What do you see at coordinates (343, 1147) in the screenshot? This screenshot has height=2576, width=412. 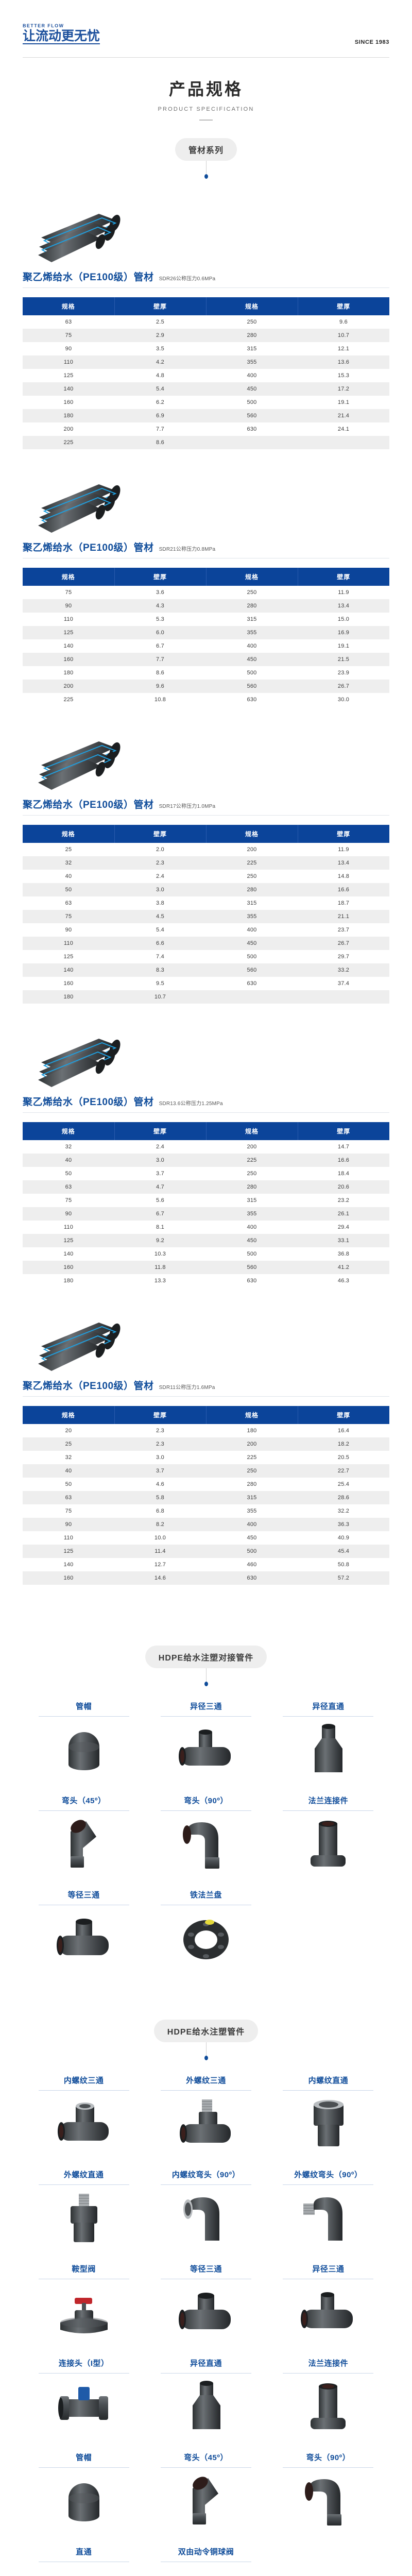 I see `table-cell: 14.7` at bounding box center [343, 1147].